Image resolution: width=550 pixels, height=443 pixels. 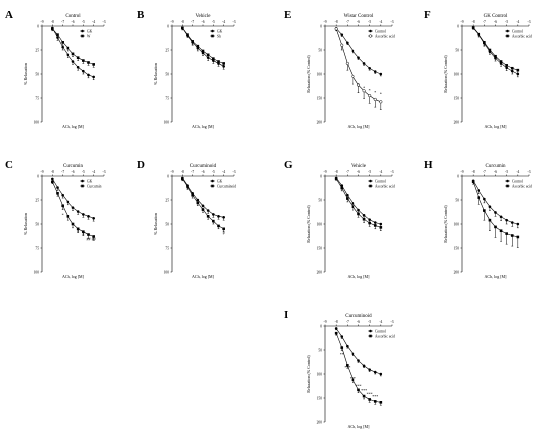 I want to click on x-tick-label: -4, so click(x=517, y=22).